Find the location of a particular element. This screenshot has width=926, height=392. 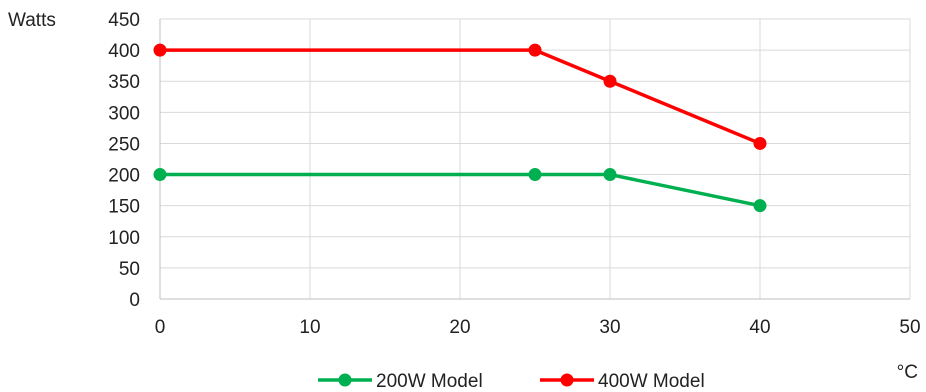

y-tick-label: 150 is located at coordinates (124, 207).